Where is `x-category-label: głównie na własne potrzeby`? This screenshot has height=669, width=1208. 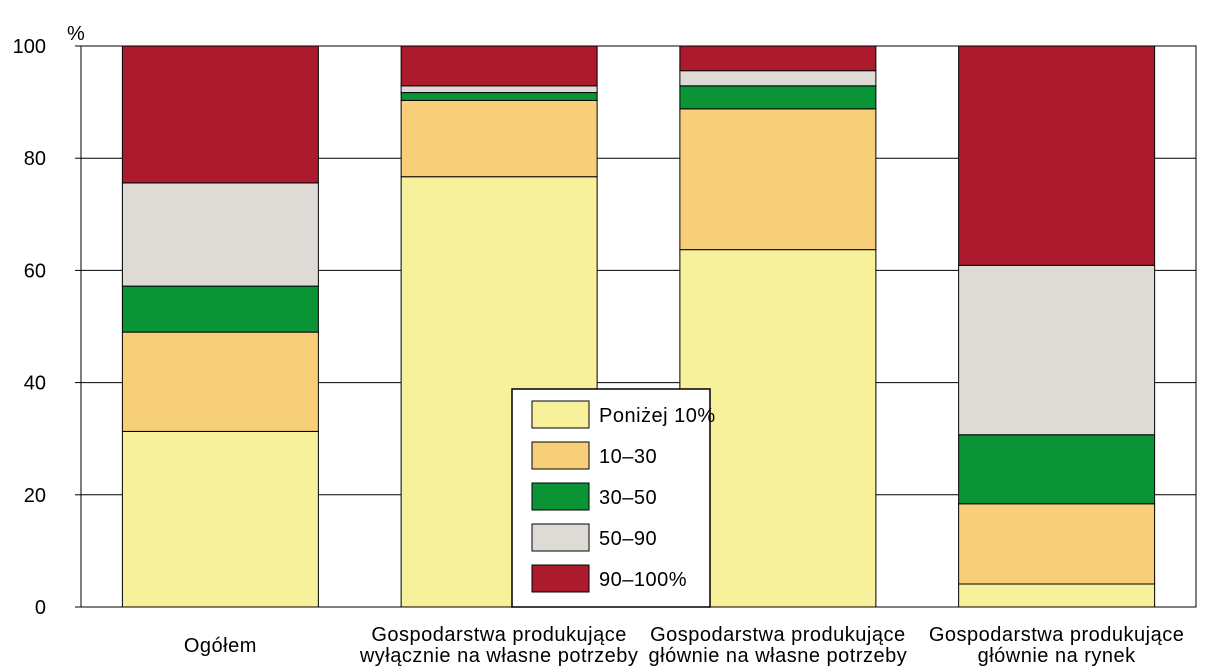
x-category-label: głównie na własne potrzeby is located at coordinates (778, 656).